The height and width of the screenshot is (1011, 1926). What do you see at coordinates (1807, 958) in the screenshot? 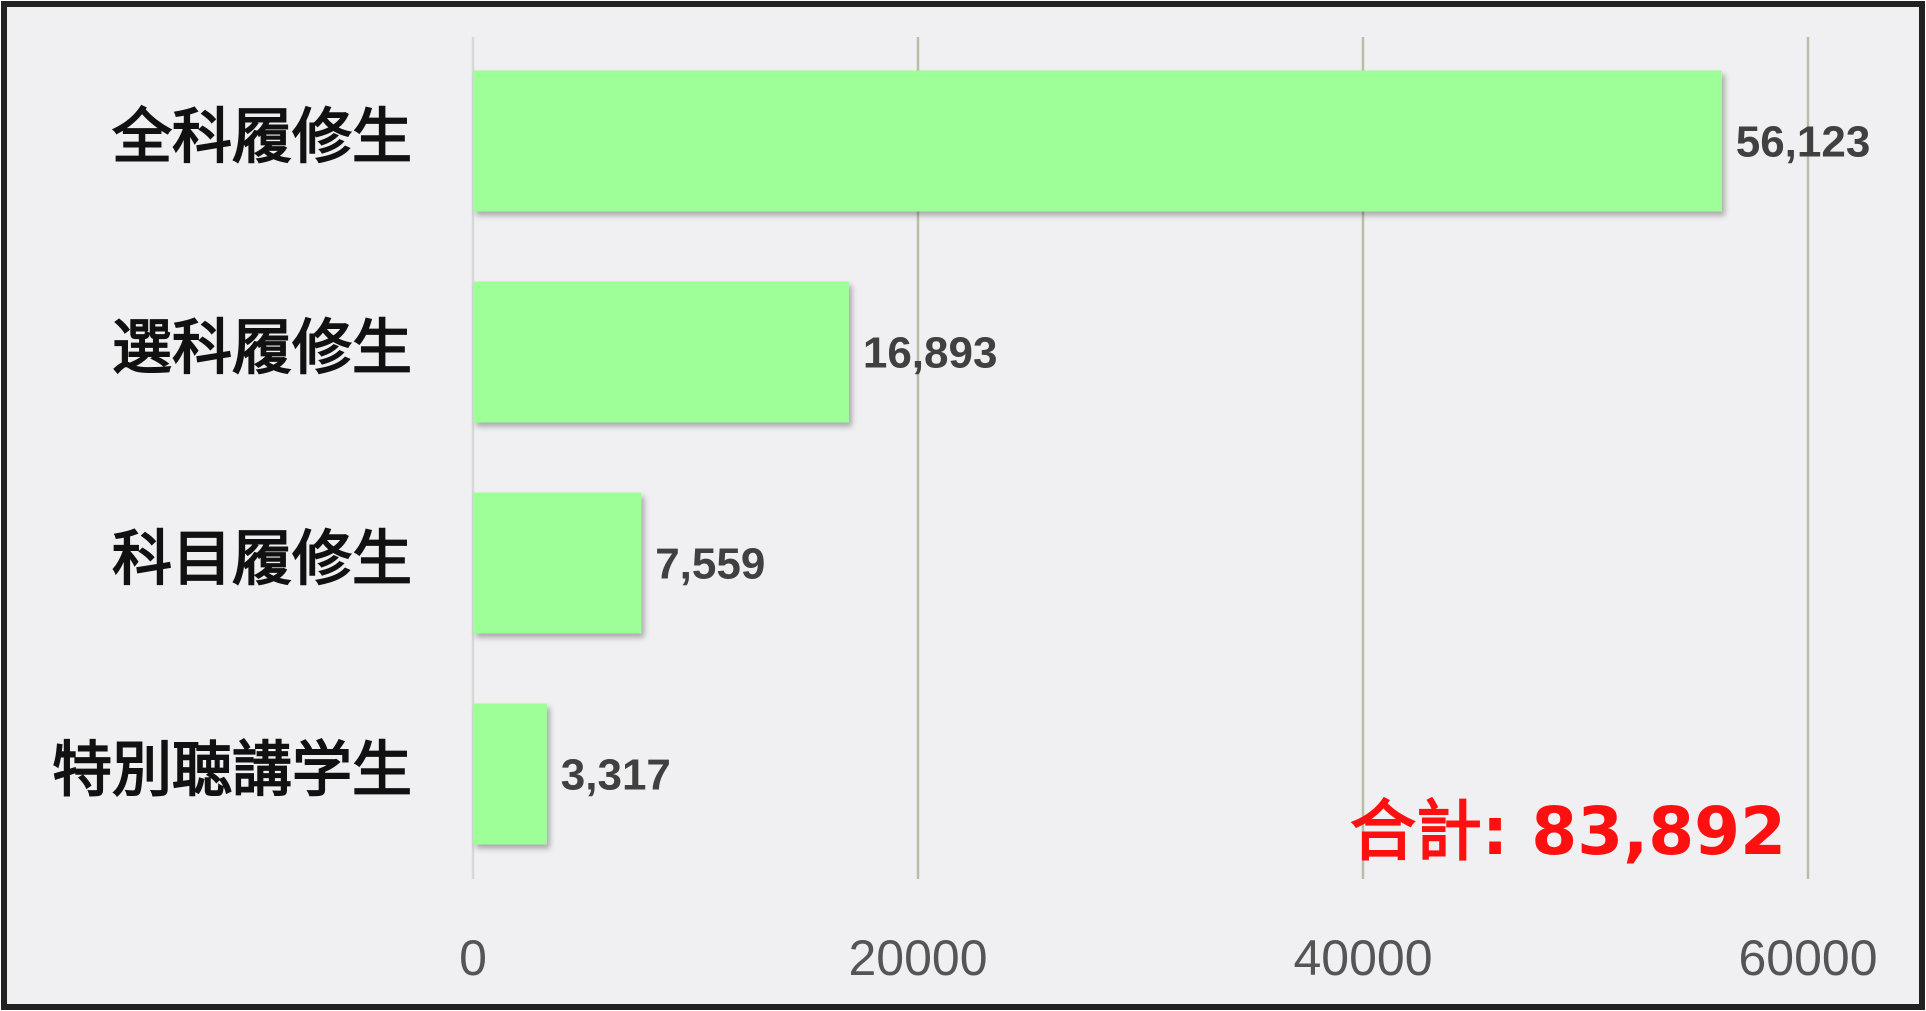
I see `x-tick-label: 60000` at bounding box center [1807, 958].